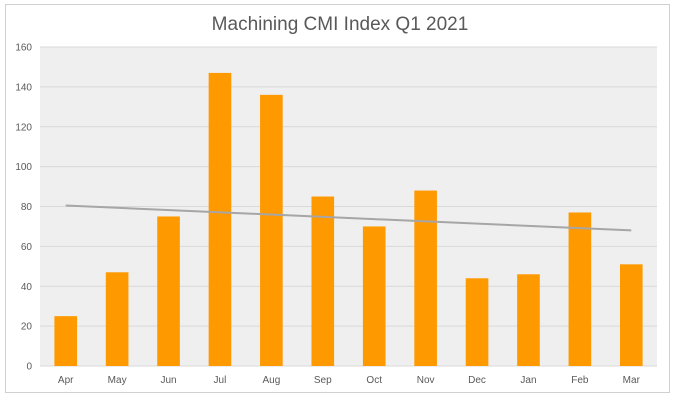 The height and width of the screenshot is (400, 677). Describe the element at coordinates (632, 380) in the screenshot. I see `x-tick-label: Mar` at that location.